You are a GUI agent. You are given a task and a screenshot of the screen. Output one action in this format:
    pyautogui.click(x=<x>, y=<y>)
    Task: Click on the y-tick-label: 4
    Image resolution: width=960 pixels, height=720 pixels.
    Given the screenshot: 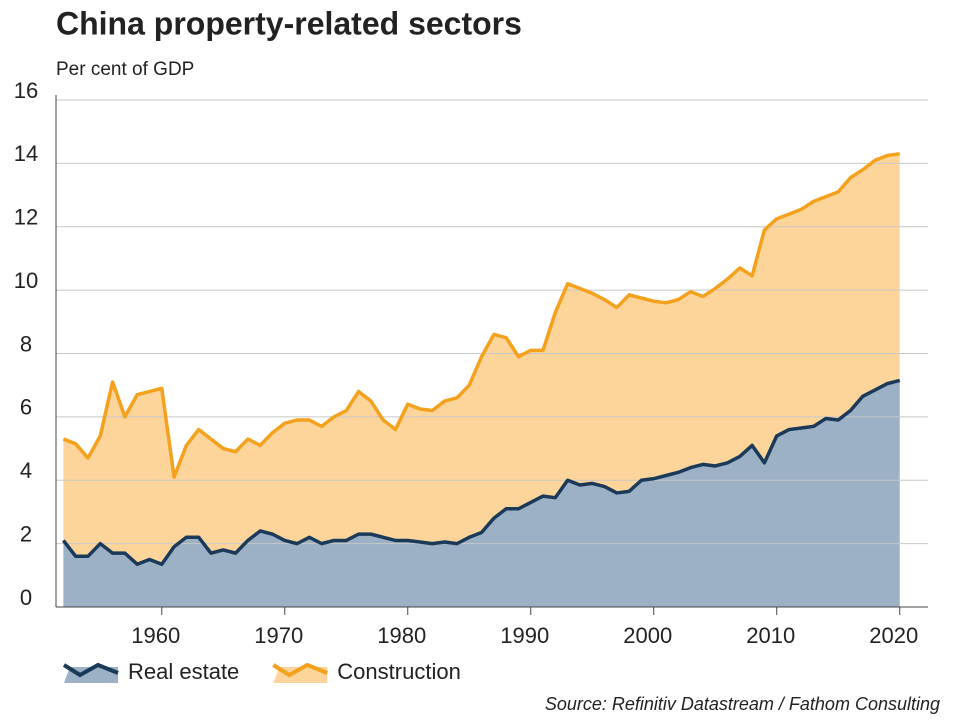 What is the action you would take?
    pyautogui.click(x=26, y=470)
    